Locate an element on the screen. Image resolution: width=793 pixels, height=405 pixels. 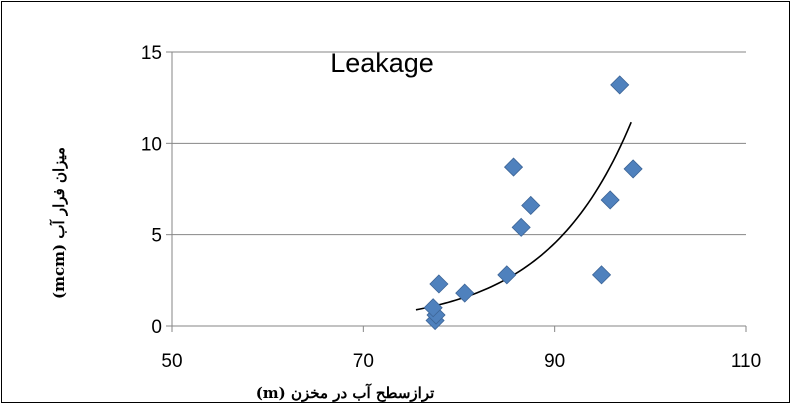
trendline is located at coordinates (523, 216).